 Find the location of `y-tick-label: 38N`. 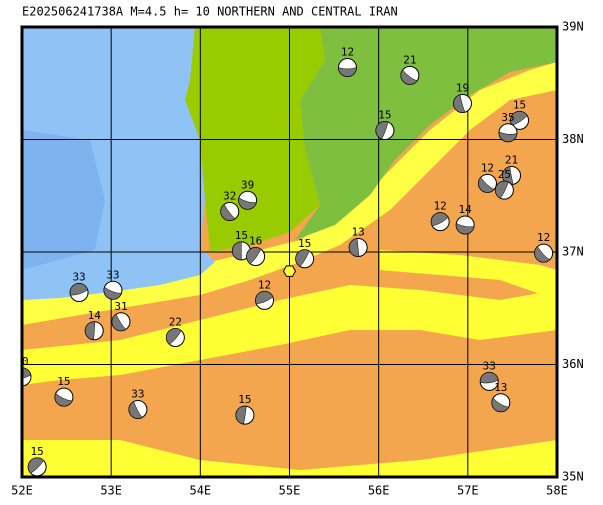

y-tick-label: 38N is located at coordinates (573, 139).